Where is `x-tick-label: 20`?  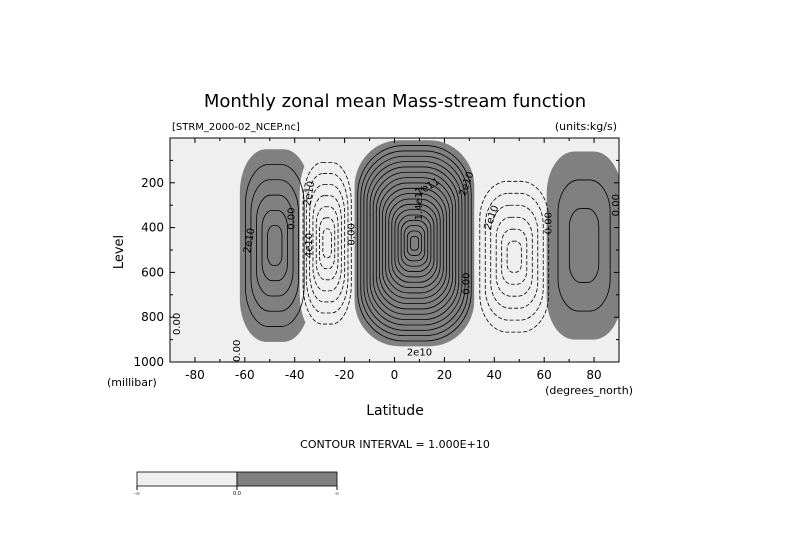 x-tick-label: 20 is located at coordinates (444, 375).